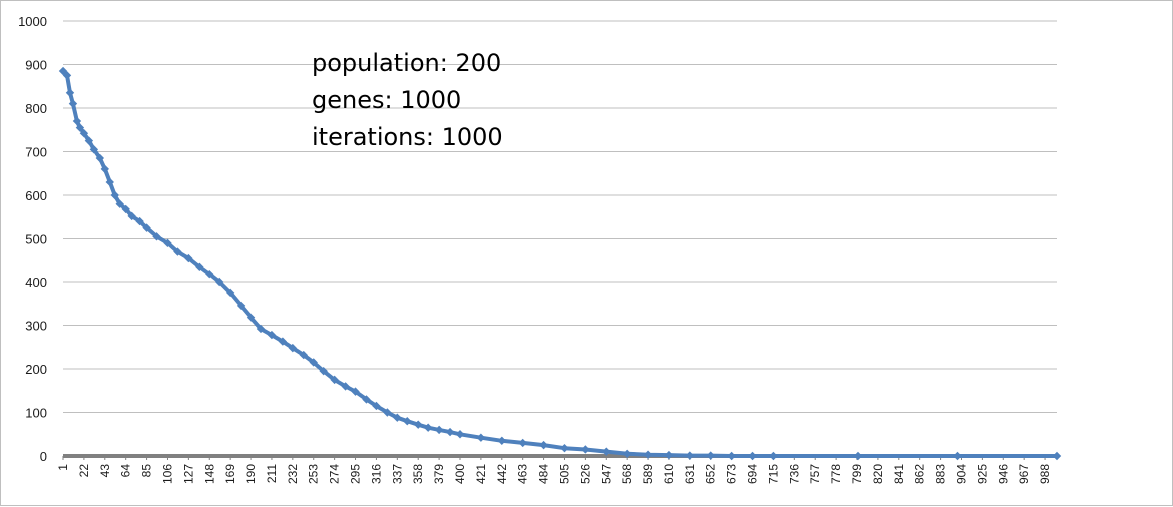  I want to click on x-tick-label: 715, so click(773, 474).